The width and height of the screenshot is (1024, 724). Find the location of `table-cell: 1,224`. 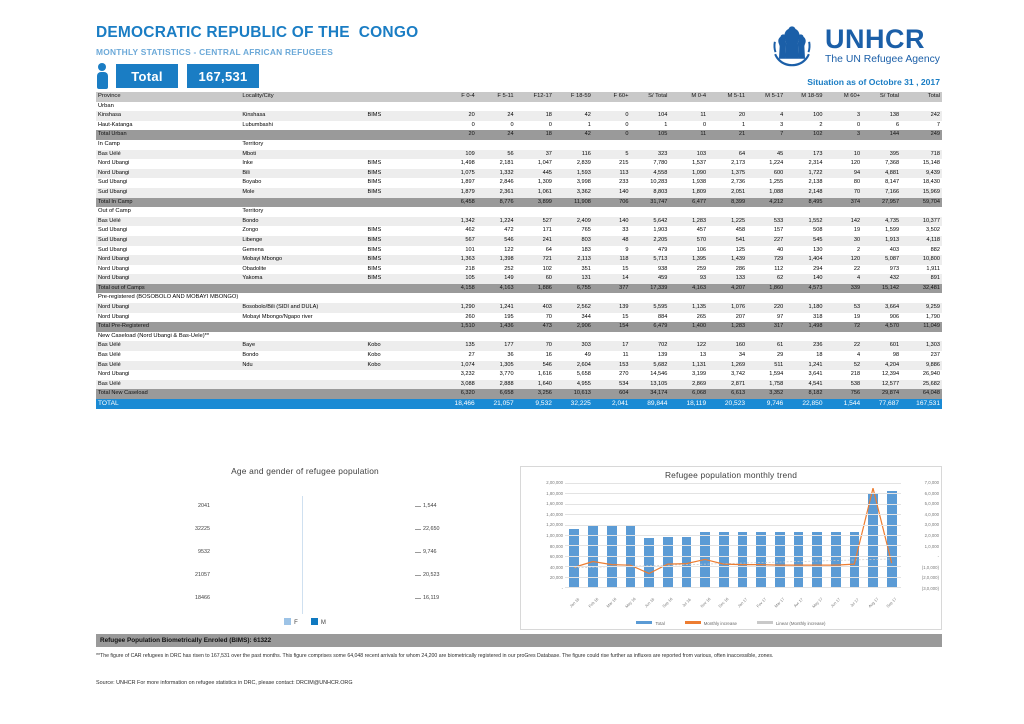

table-cell: 1,224 is located at coordinates (766, 164).